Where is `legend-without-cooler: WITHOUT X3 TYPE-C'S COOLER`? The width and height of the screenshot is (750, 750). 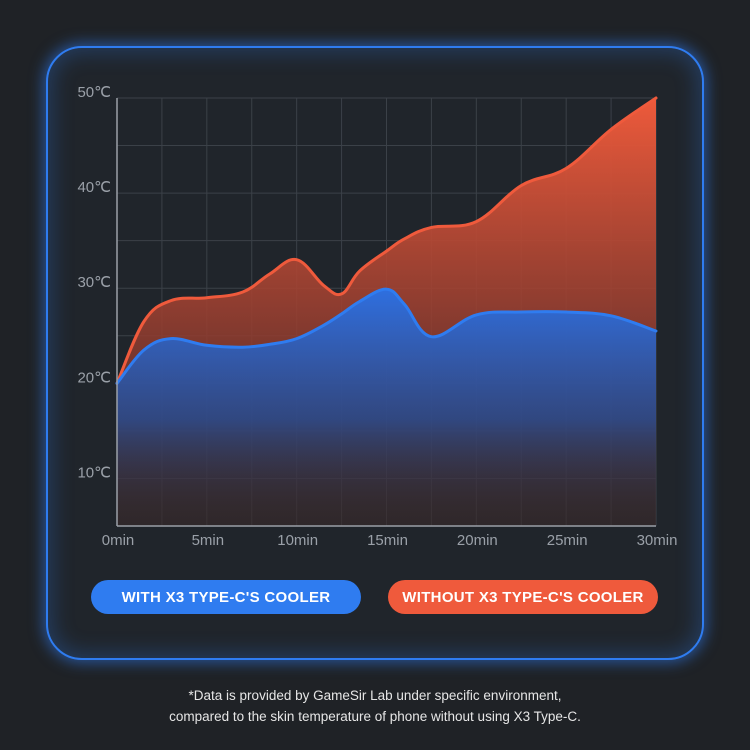
legend-without-cooler: WITHOUT X3 TYPE-C'S COOLER is located at coordinates (523, 597).